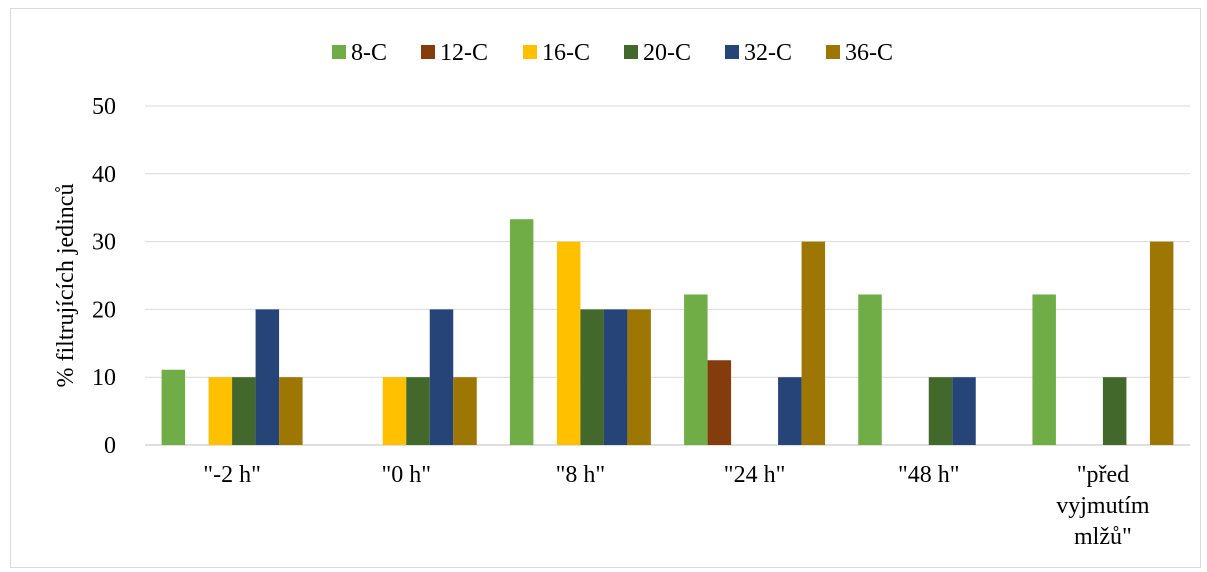 The width and height of the screenshot is (1207, 572). What do you see at coordinates (768, 53) in the screenshot?
I see `legend-label-32-c: 32-C` at bounding box center [768, 53].